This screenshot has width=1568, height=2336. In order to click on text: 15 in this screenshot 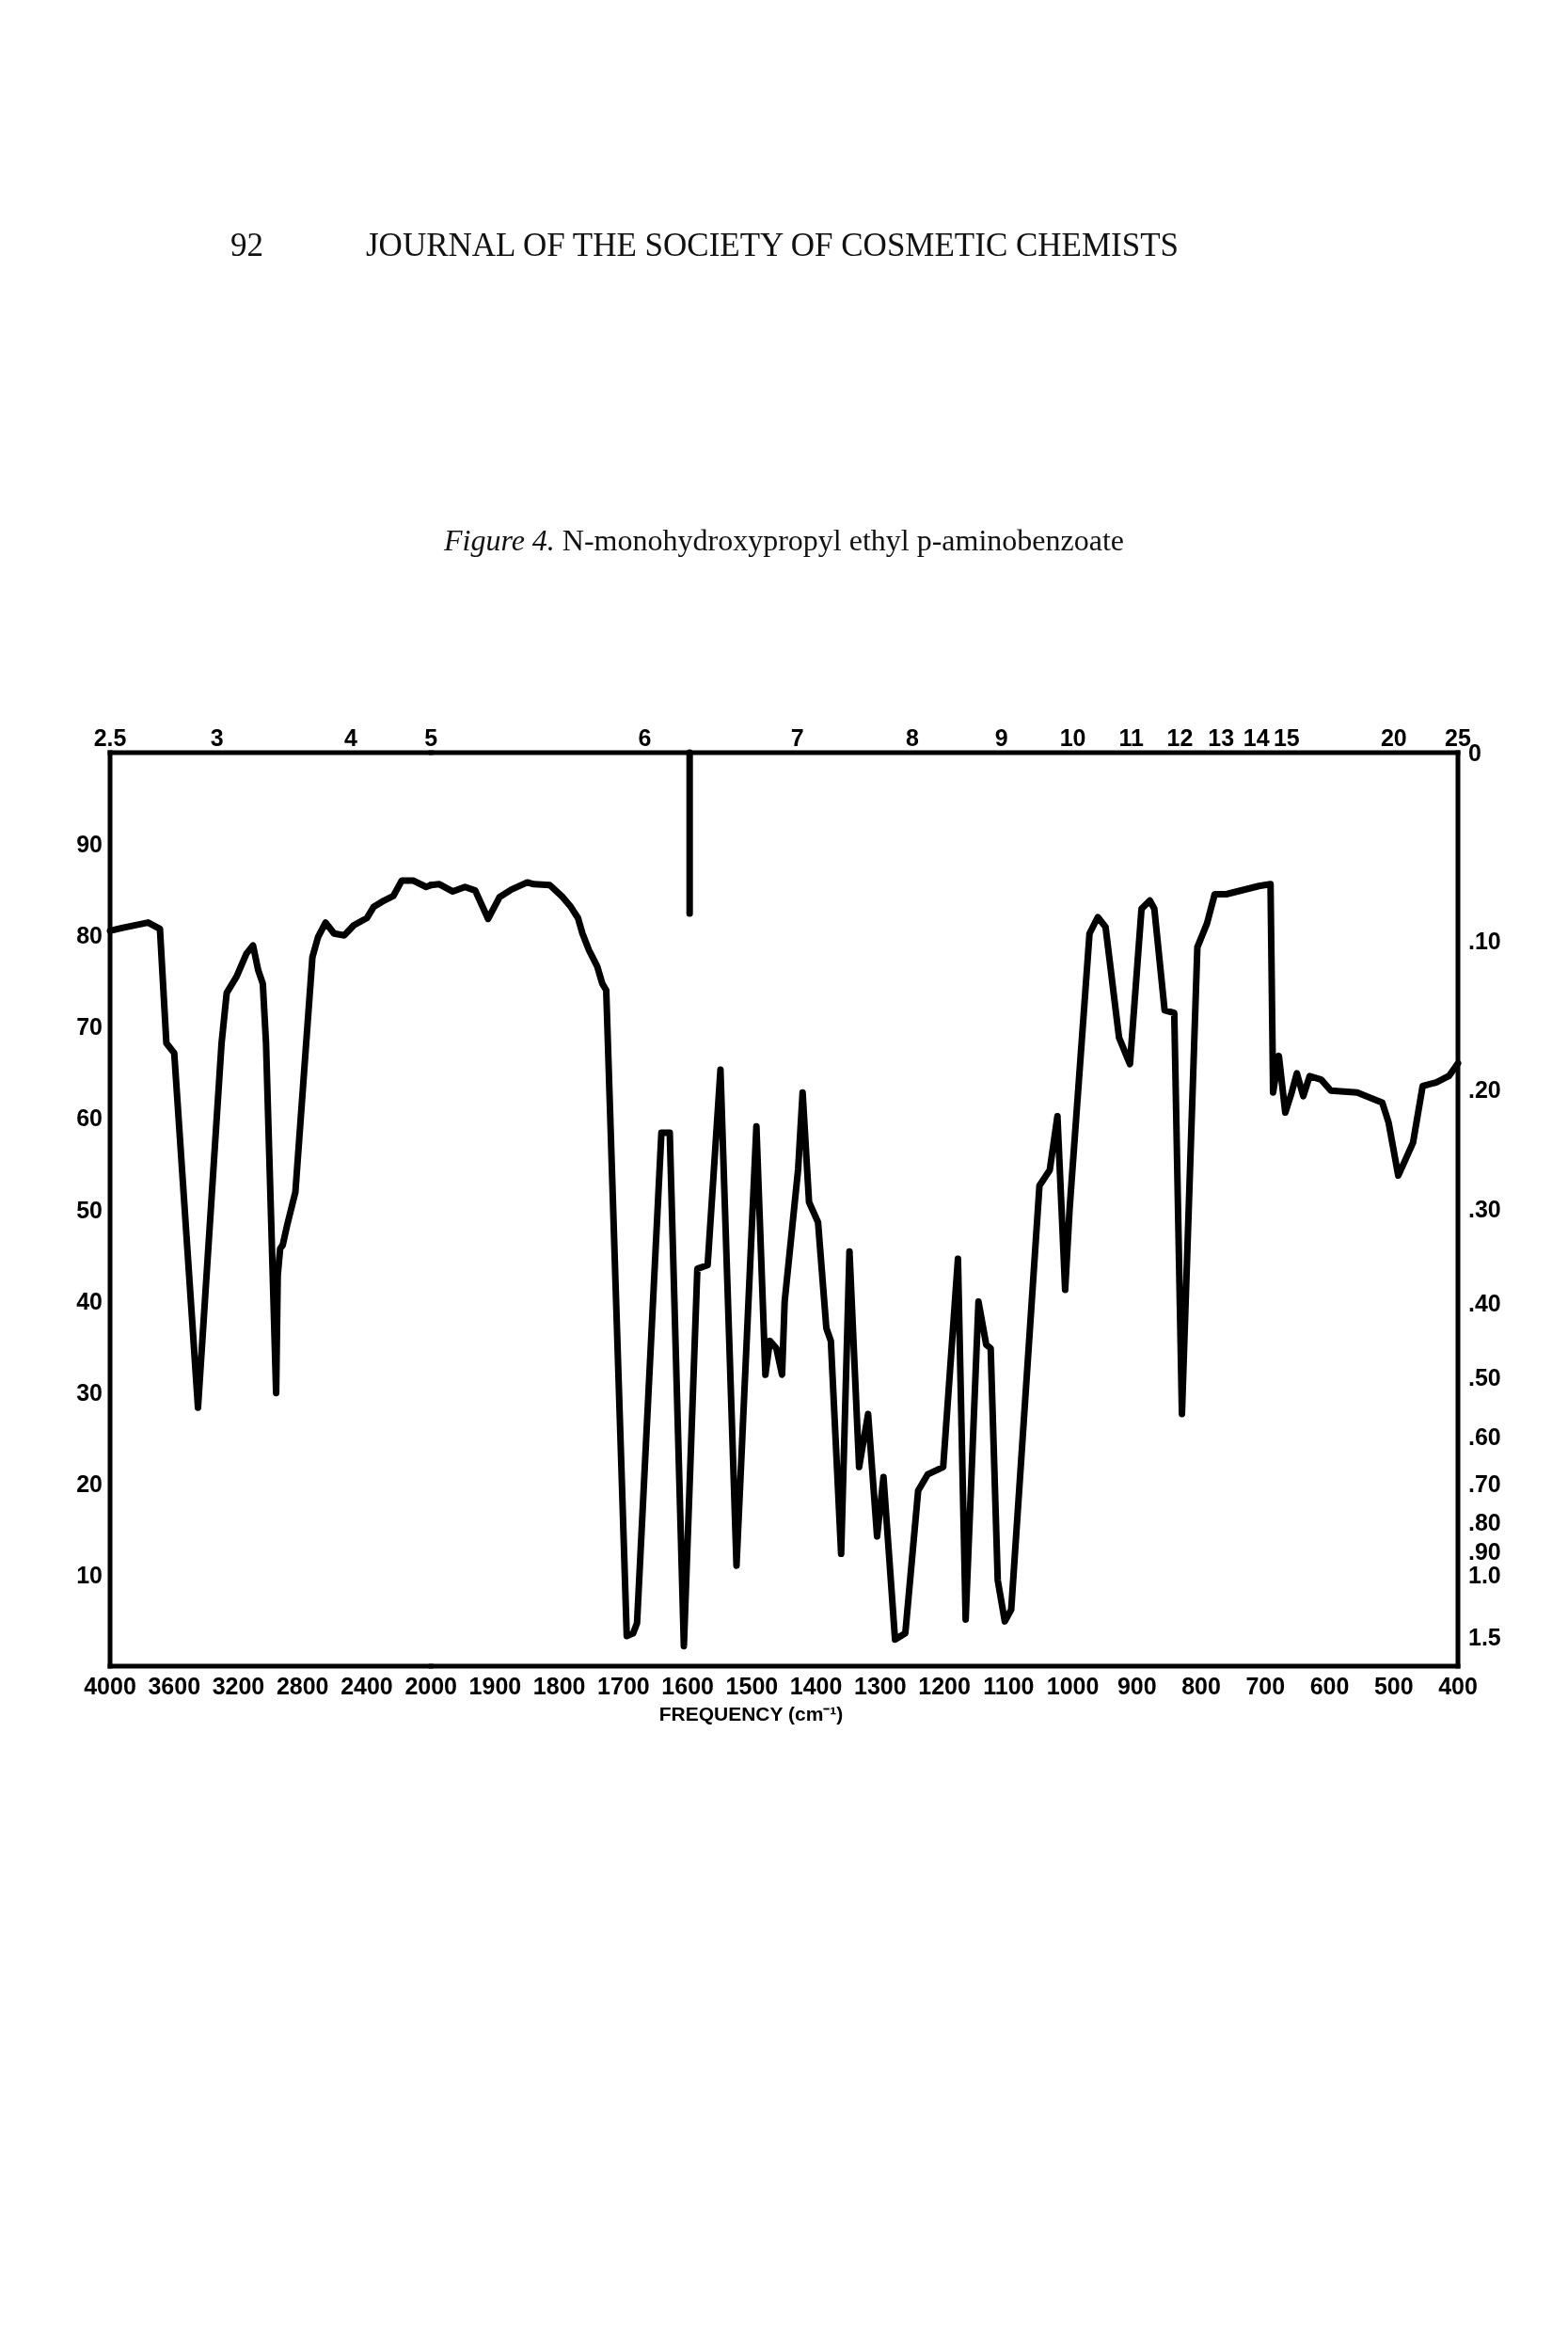, I will do `click(1286, 737)`.